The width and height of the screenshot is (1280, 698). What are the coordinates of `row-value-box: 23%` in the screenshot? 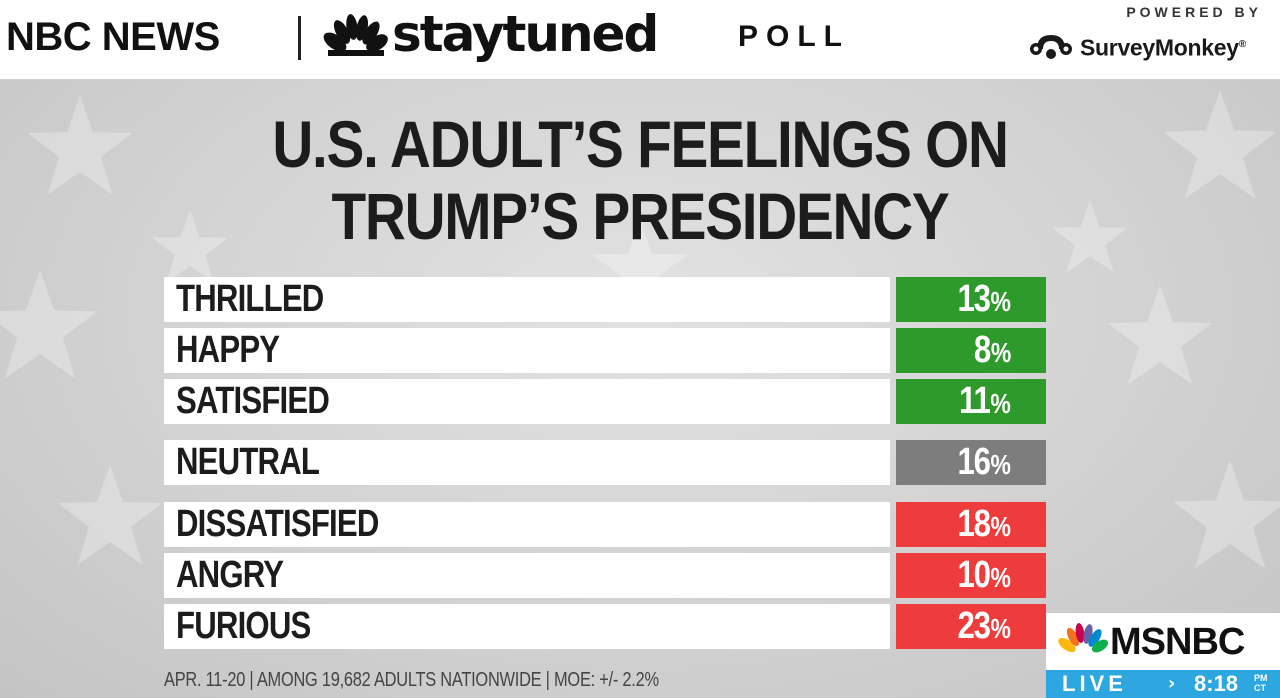 It's located at (971, 626).